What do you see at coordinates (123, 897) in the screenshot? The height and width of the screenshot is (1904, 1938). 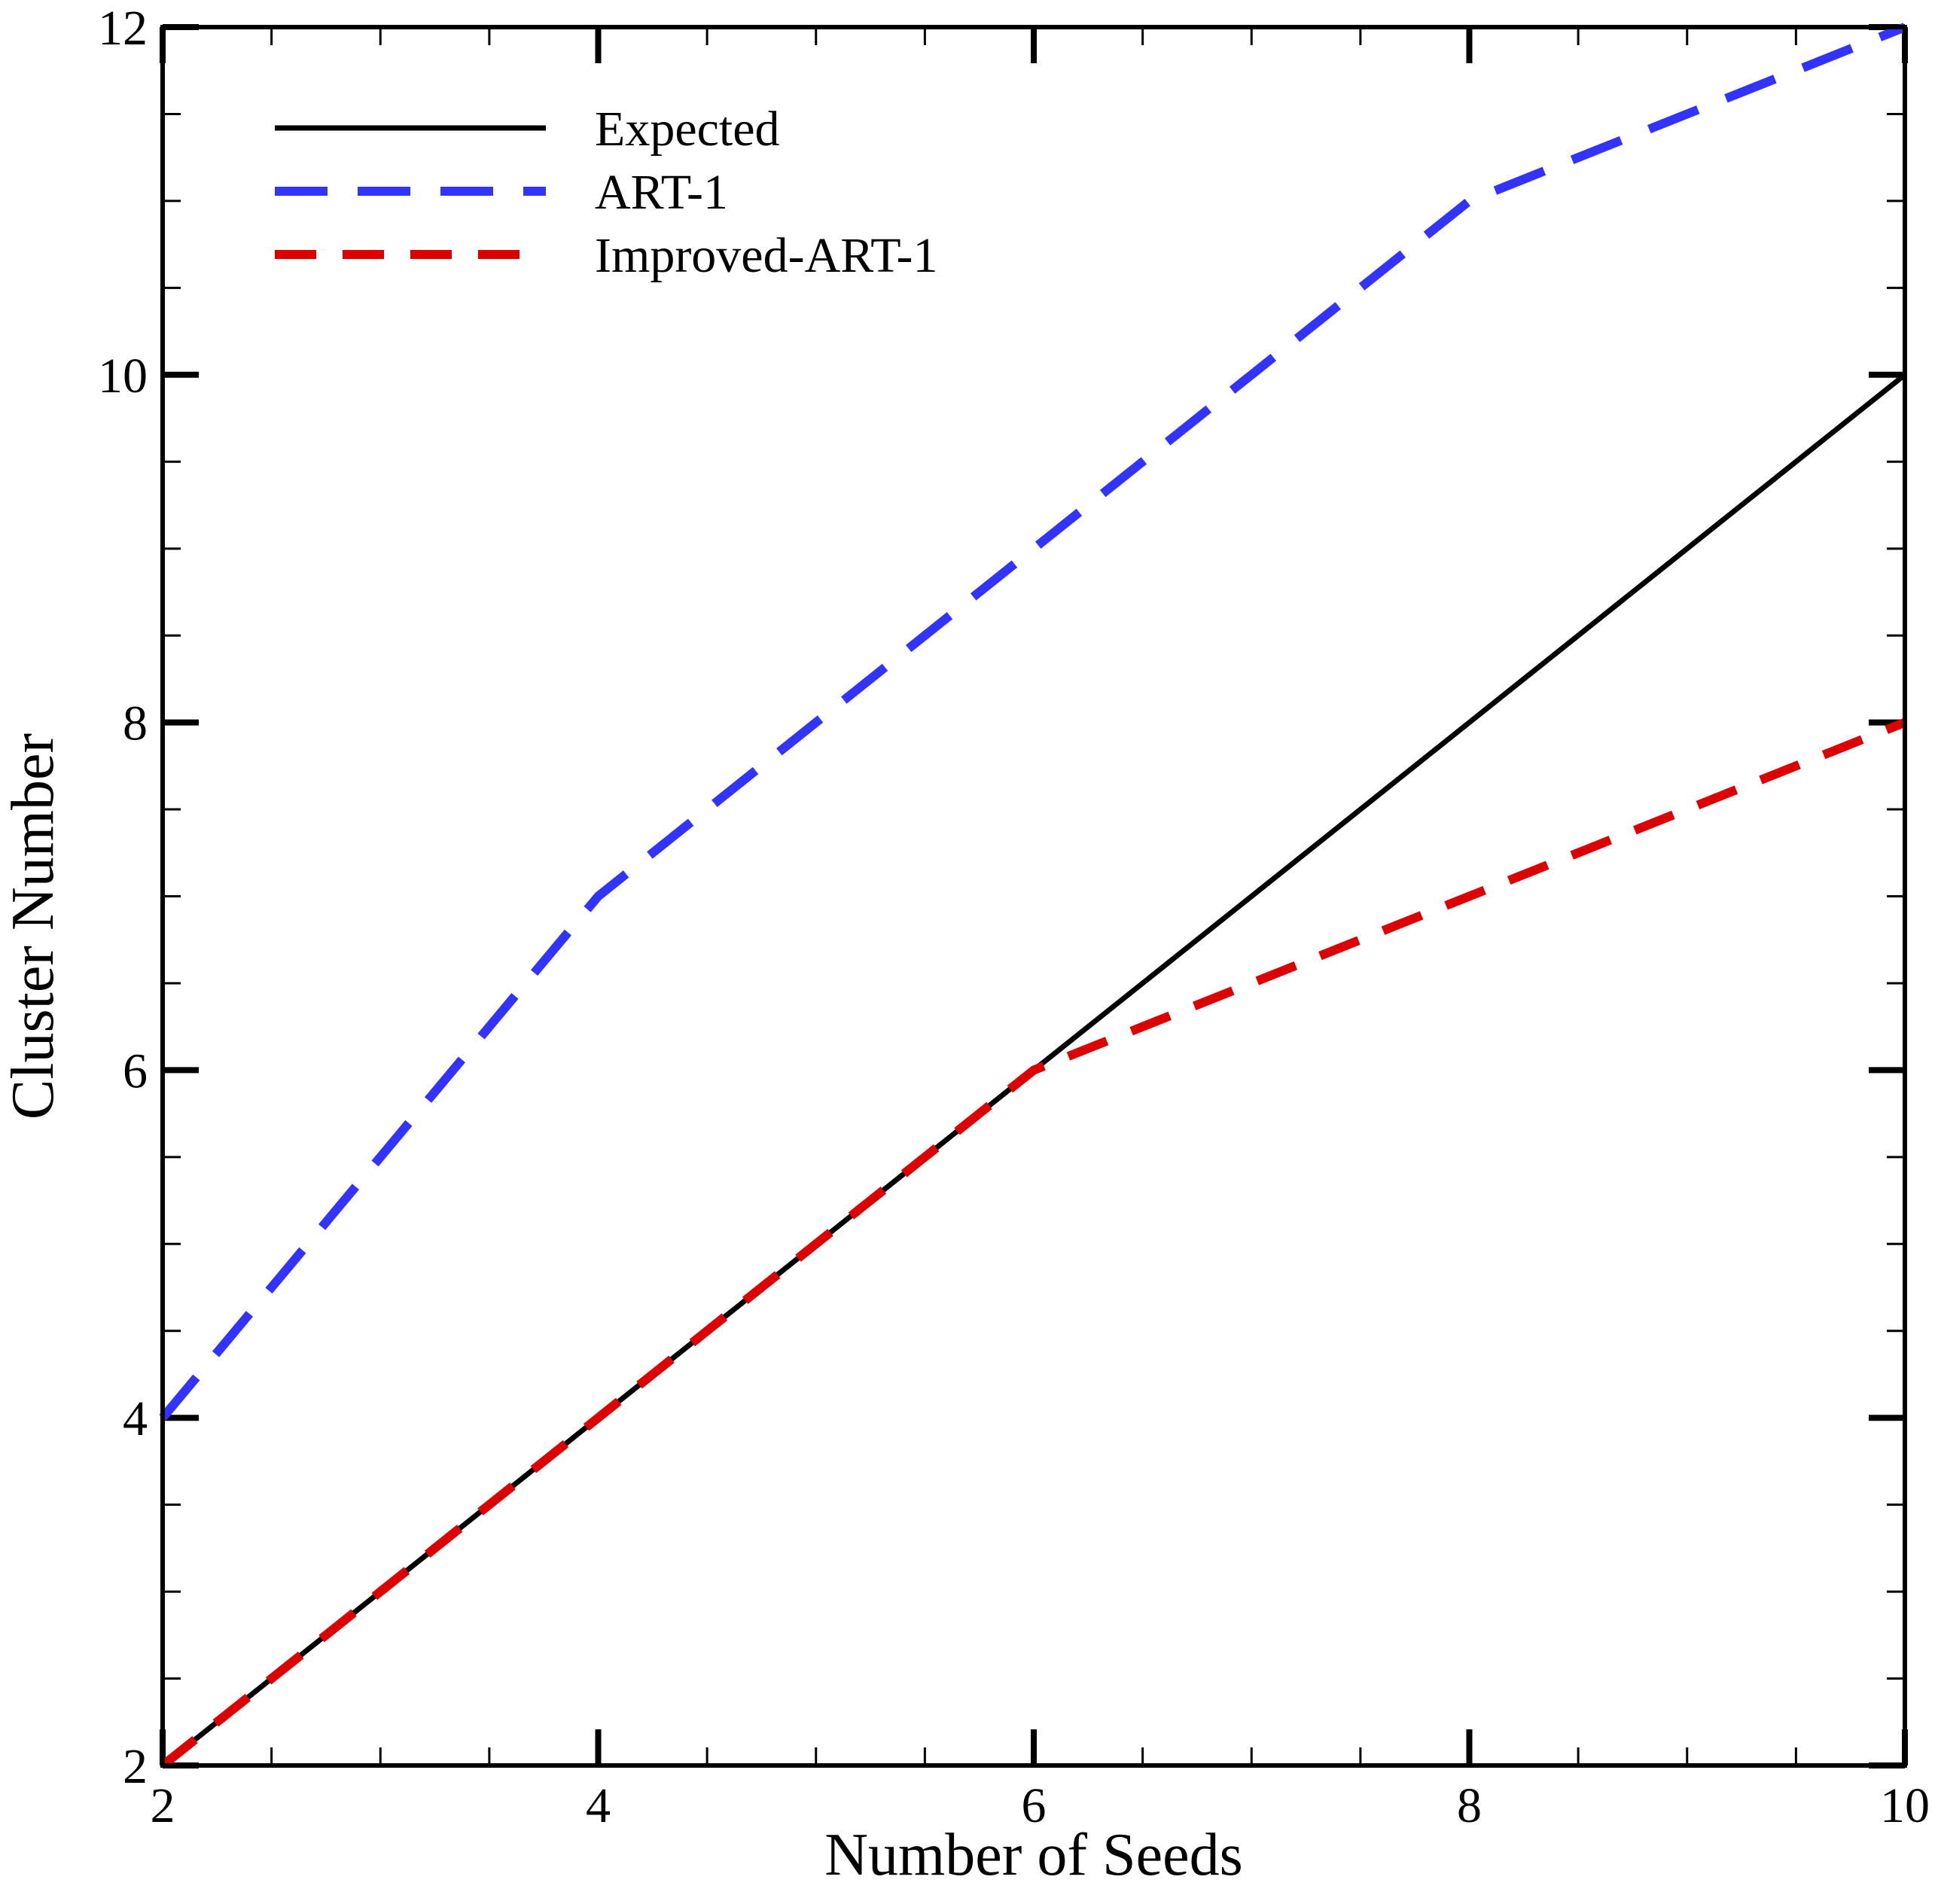 I see `y-tick-labels: 2 4 6 8 10 12` at bounding box center [123, 897].